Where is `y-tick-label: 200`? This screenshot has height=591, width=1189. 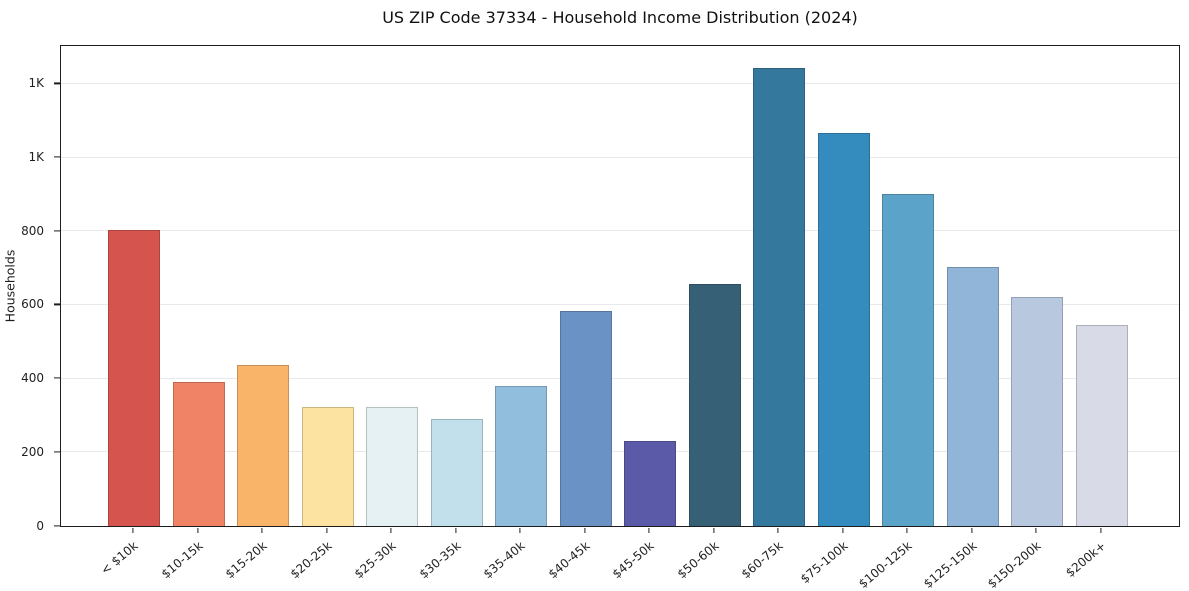 y-tick-label: 200 is located at coordinates (32, 451).